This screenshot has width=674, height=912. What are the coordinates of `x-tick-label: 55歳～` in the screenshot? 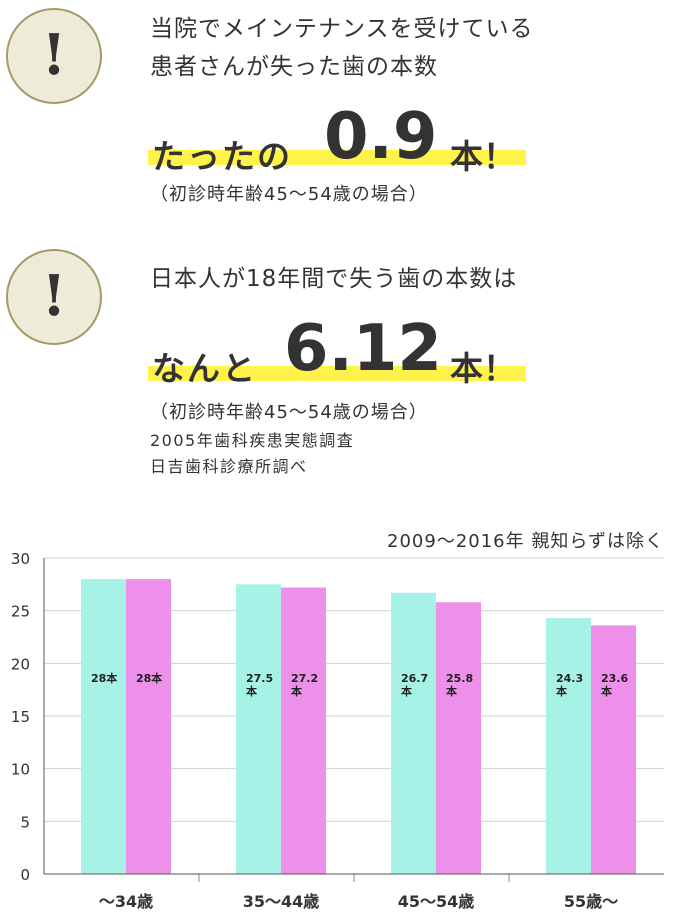 It's located at (591, 901).